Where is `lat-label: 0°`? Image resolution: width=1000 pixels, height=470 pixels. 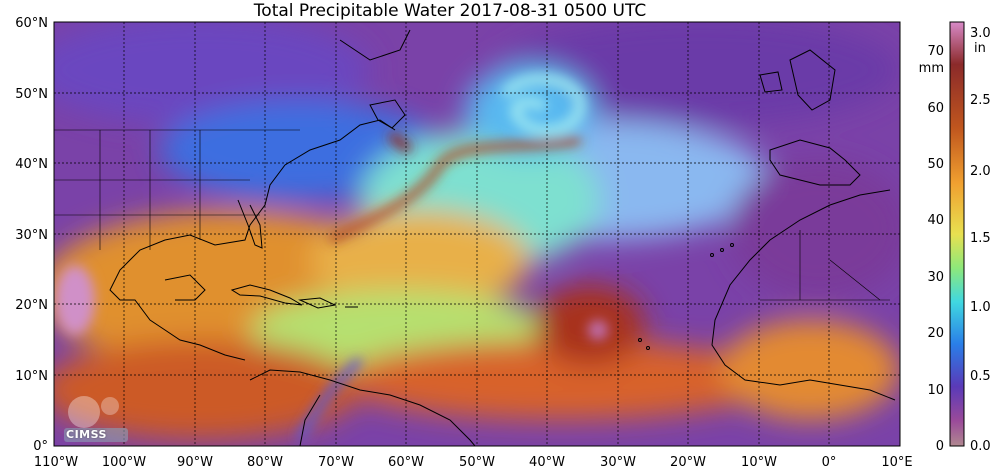
lat-label: 0° is located at coordinates (40, 446).